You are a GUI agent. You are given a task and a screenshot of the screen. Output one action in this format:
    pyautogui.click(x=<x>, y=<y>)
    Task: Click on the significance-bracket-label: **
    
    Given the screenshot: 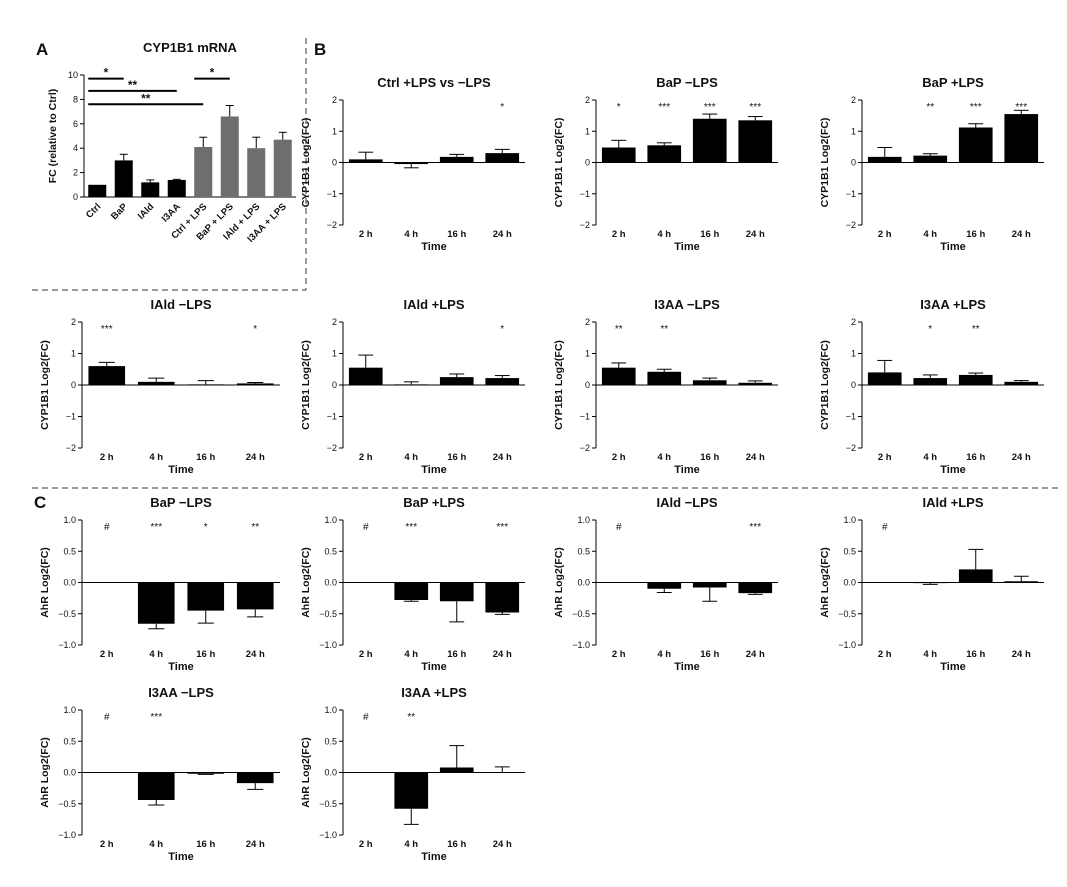 What is the action you would take?
    pyautogui.click(x=146, y=98)
    